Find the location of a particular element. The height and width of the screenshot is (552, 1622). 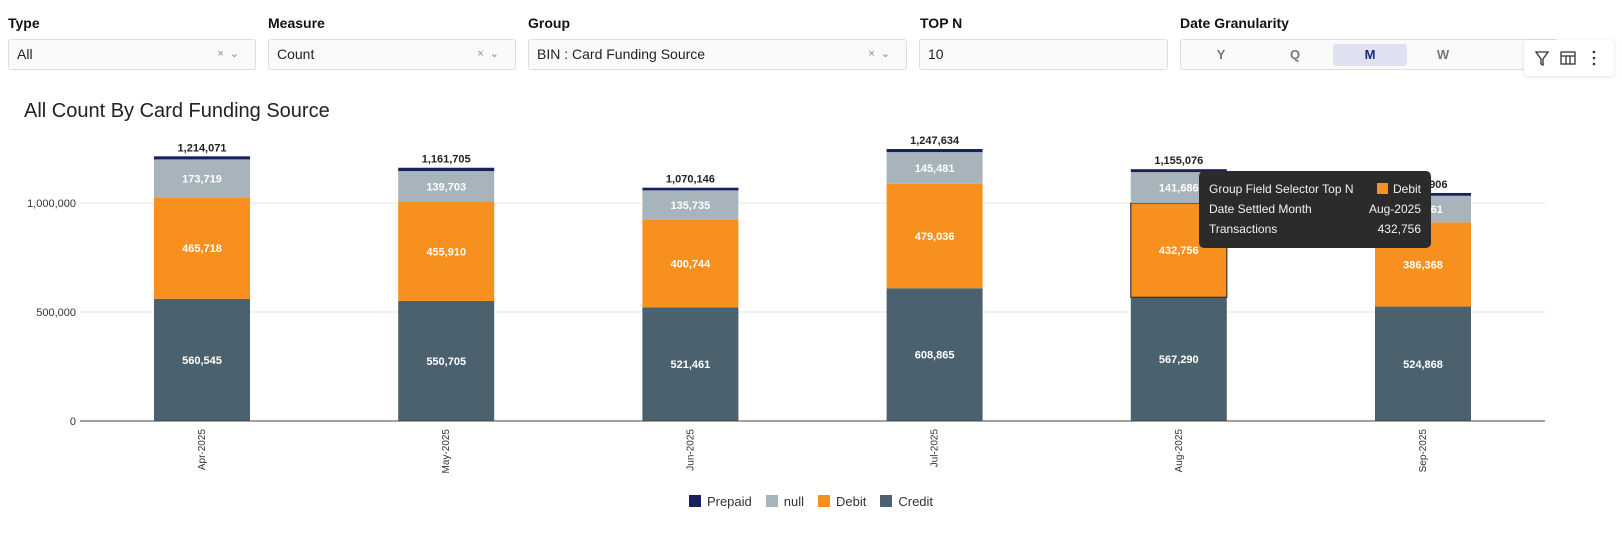

x-tick-label: Aug-2025 is located at coordinates (1179, 451).